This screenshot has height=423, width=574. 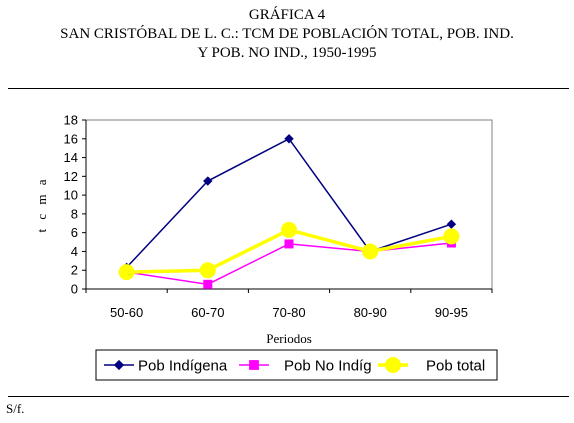 What do you see at coordinates (289, 264) in the screenshot?
I see `series-line` at bounding box center [289, 264].